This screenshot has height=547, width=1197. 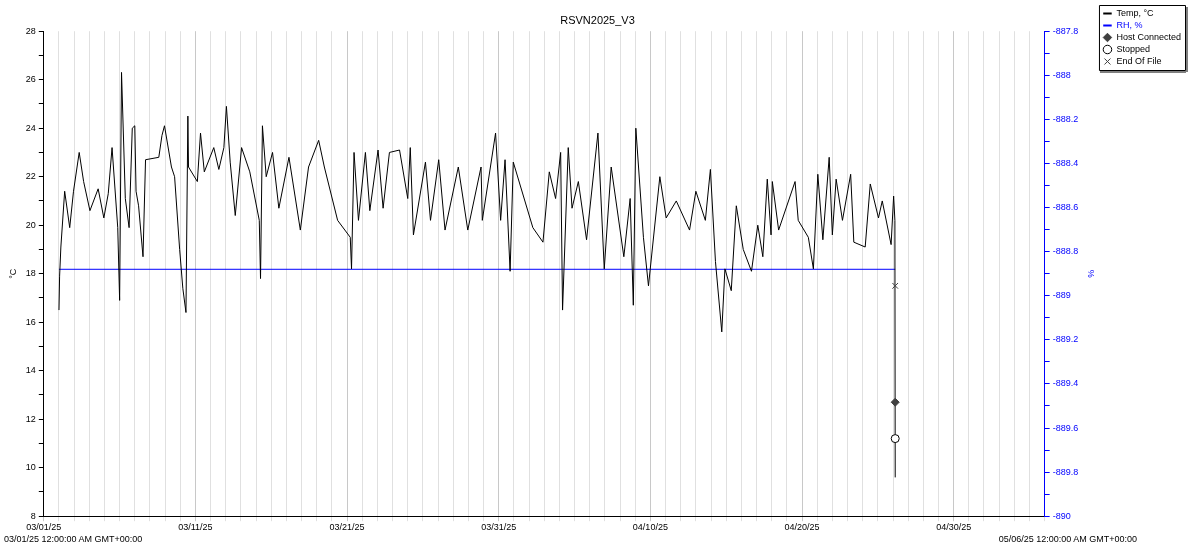 What do you see at coordinates (1065, 427) in the screenshot?
I see `y2-tick-label: -889.6` at bounding box center [1065, 427].